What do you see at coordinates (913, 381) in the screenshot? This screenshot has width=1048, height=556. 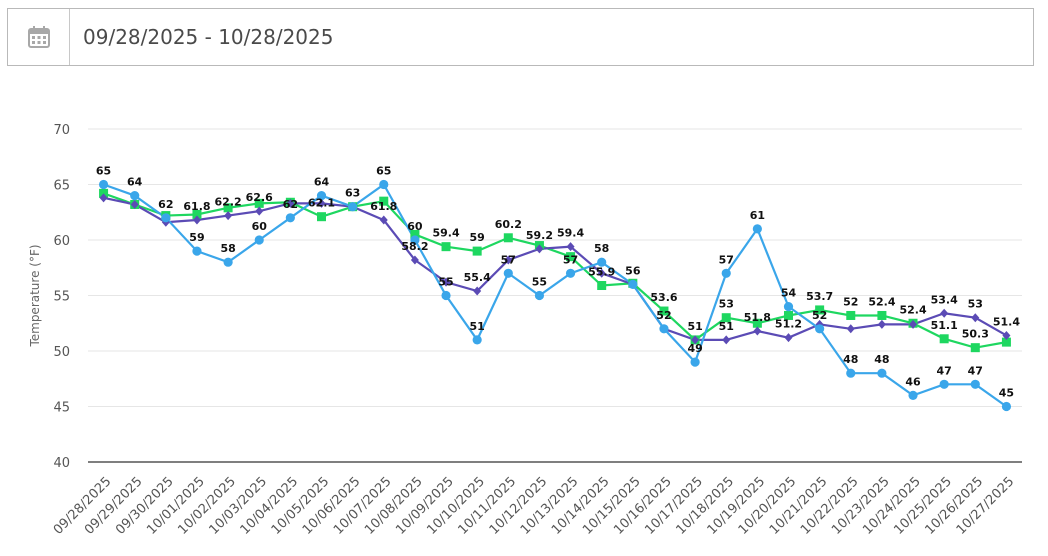 I see `data-label: 46` at bounding box center [913, 381].